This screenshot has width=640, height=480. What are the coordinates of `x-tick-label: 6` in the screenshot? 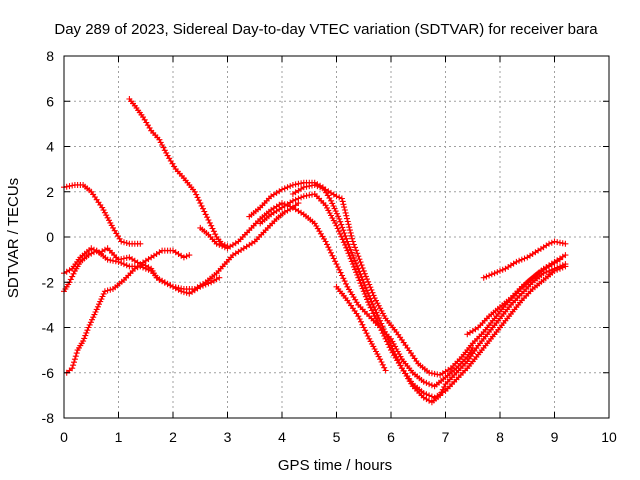 It's located at (391, 437).